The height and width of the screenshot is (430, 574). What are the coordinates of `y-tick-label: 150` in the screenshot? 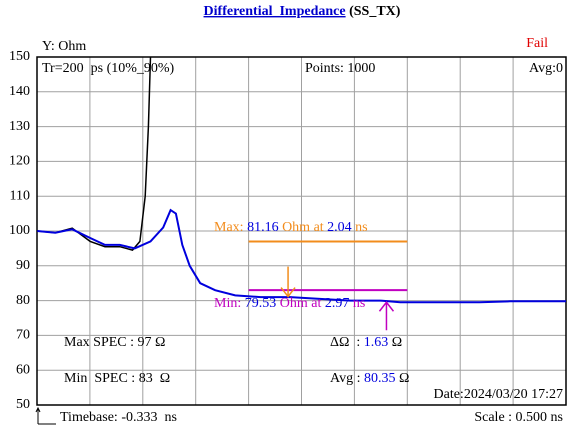 It's located at (19, 56).